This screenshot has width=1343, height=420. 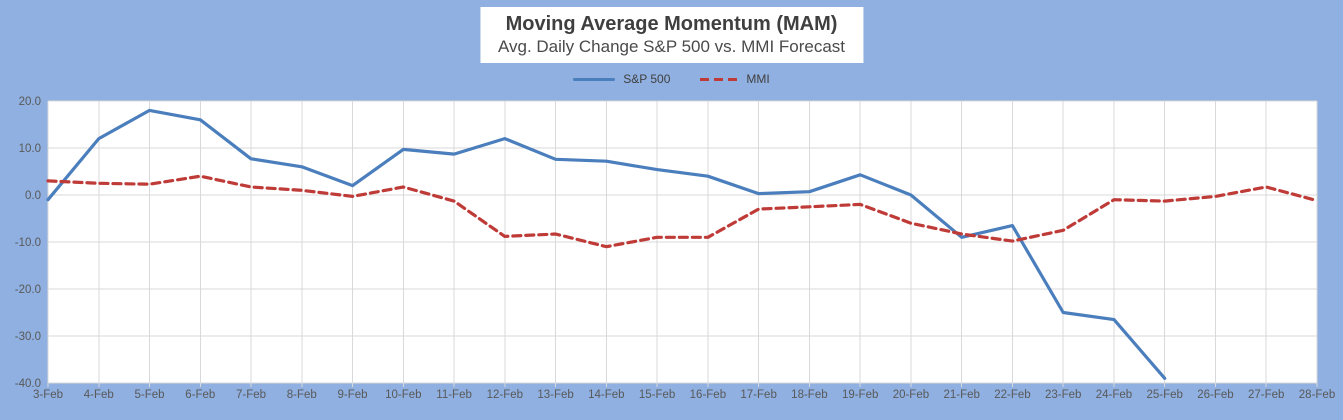 What do you see at coordinates (594, 79) in the screenshot?
I see `sp500-line-swatch-icon` at bounding box center [594, 79].